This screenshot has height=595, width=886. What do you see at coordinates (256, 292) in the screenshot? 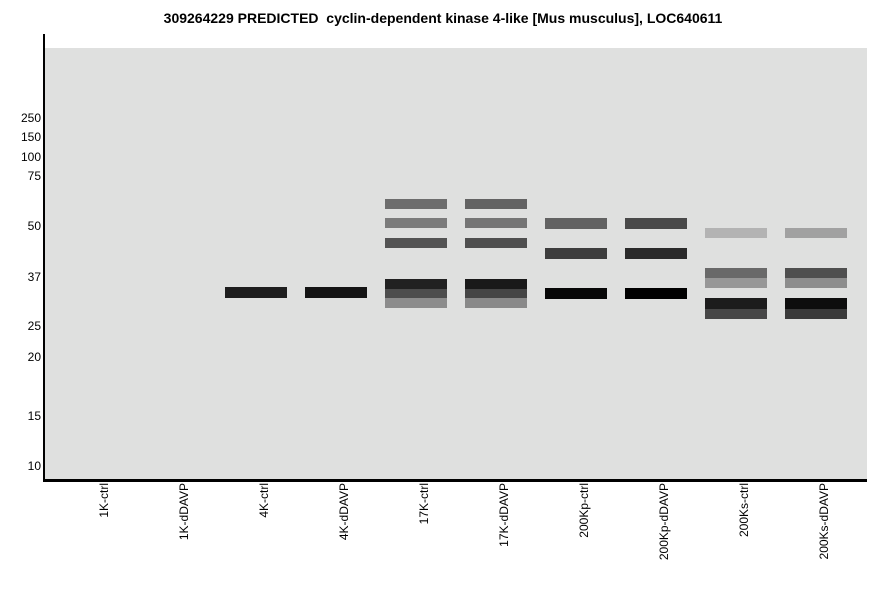
I see `gel-band-4K-ctrl-33kda` at bounding box center [256, 292].